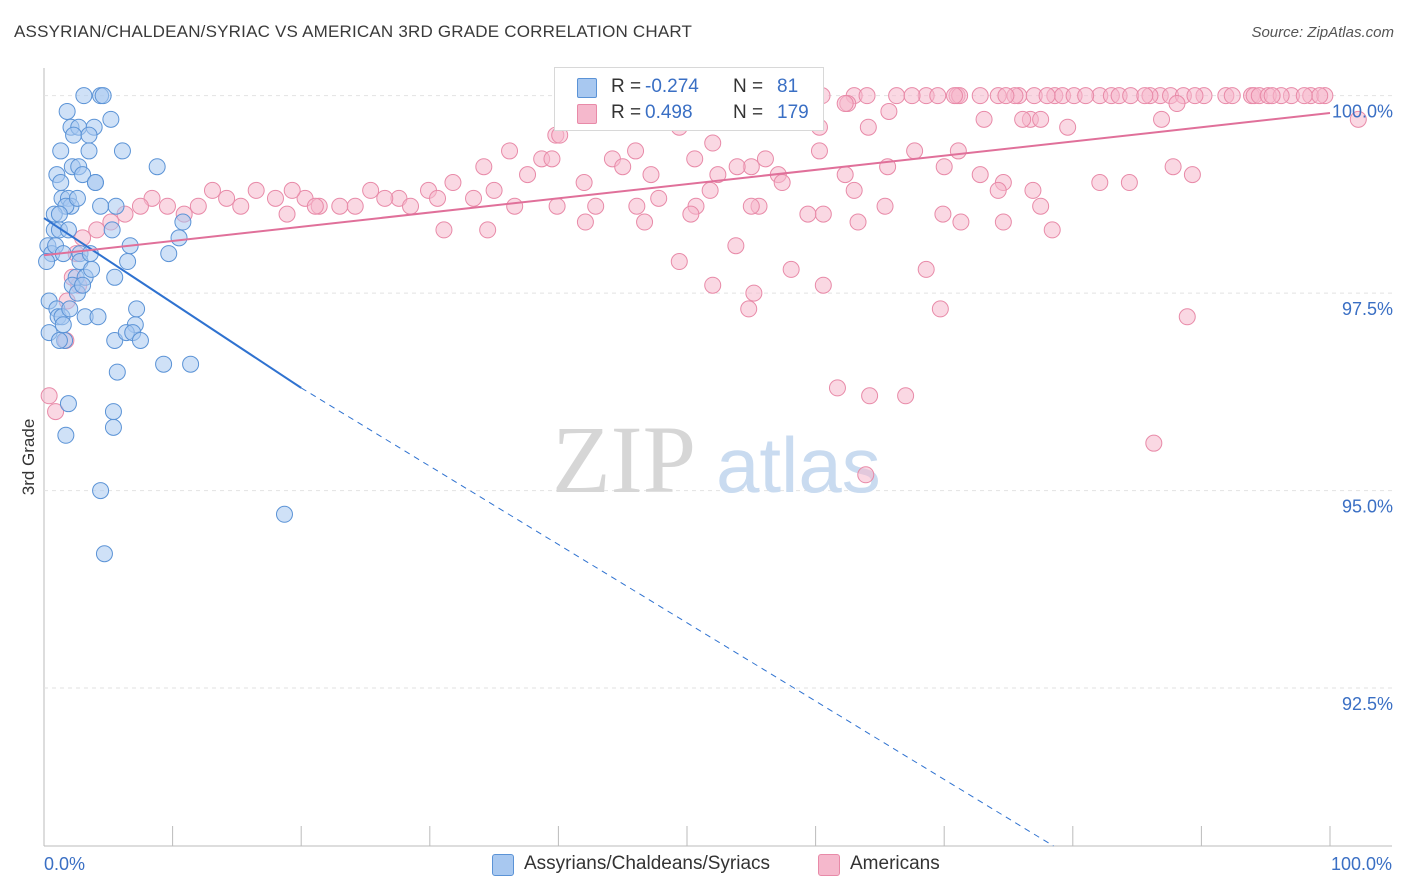  I want to click on x-tick-label-max: 100.0%, so click(1361, 864).